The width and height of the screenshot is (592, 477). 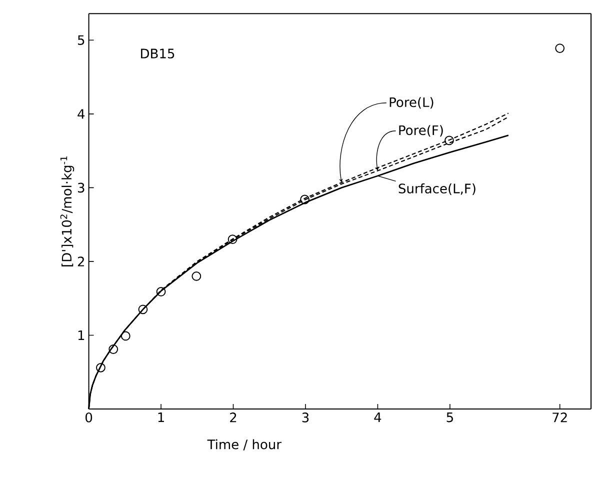 What do you see at coordinates (157, 53) in the screenshot?
I see `annotation: DB15` at bounding box center [157, 53].